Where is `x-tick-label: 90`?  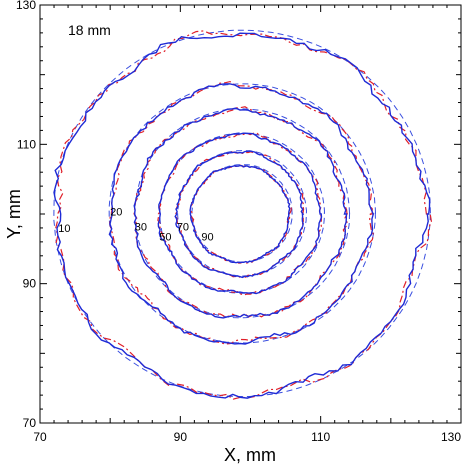
x-tick-label: 90 is located at coordinates (181, 437).